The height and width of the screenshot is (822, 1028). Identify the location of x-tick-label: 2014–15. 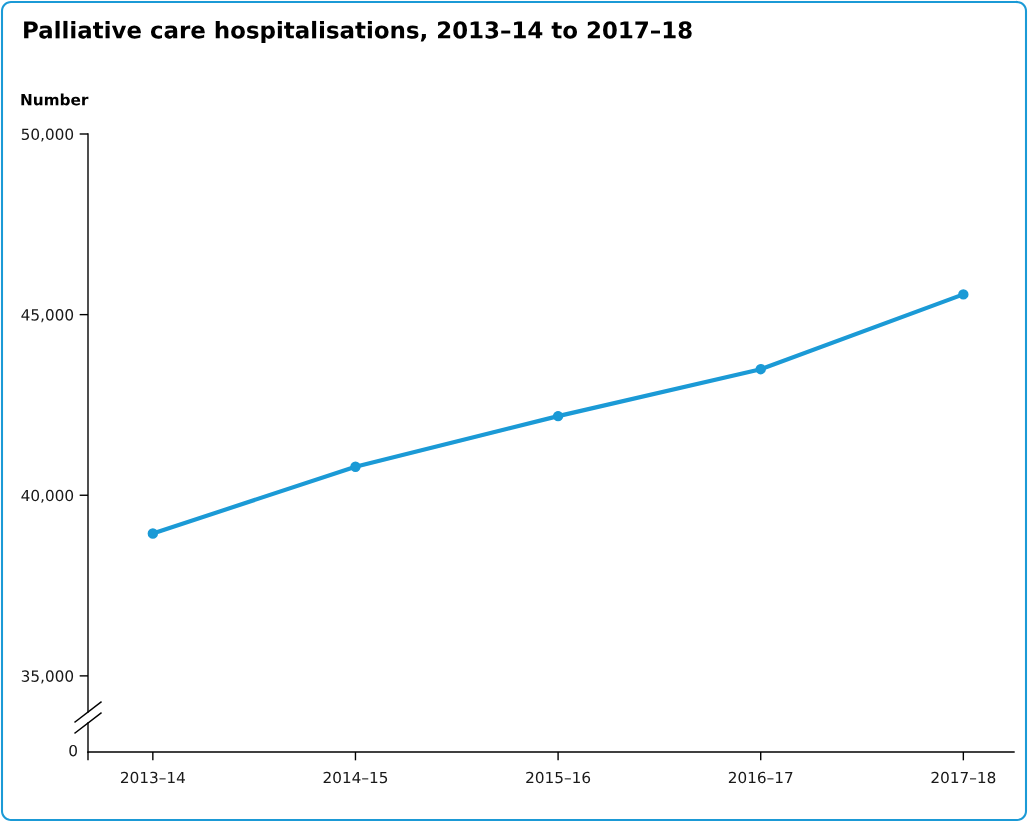
(355, 777).